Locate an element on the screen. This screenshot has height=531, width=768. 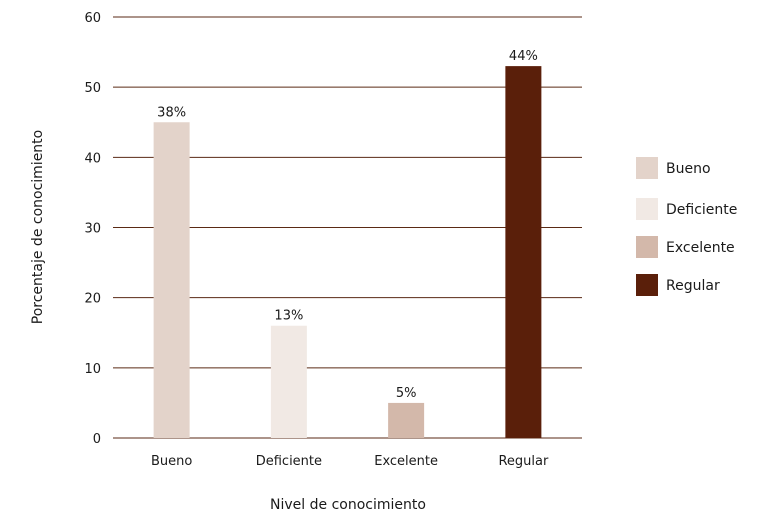
y-axis-ticks: 0 10 20 30 40 50 60 is located at coordinates (92, 229).